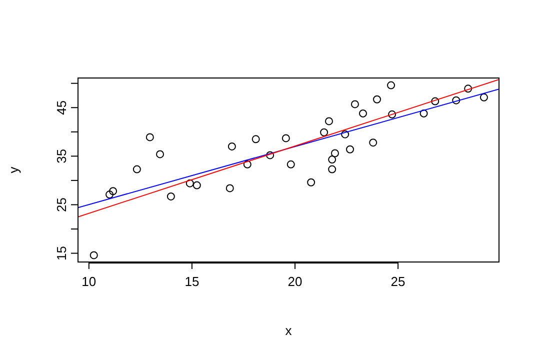  I want to click on y-axis-title: y, so click(13, 170).